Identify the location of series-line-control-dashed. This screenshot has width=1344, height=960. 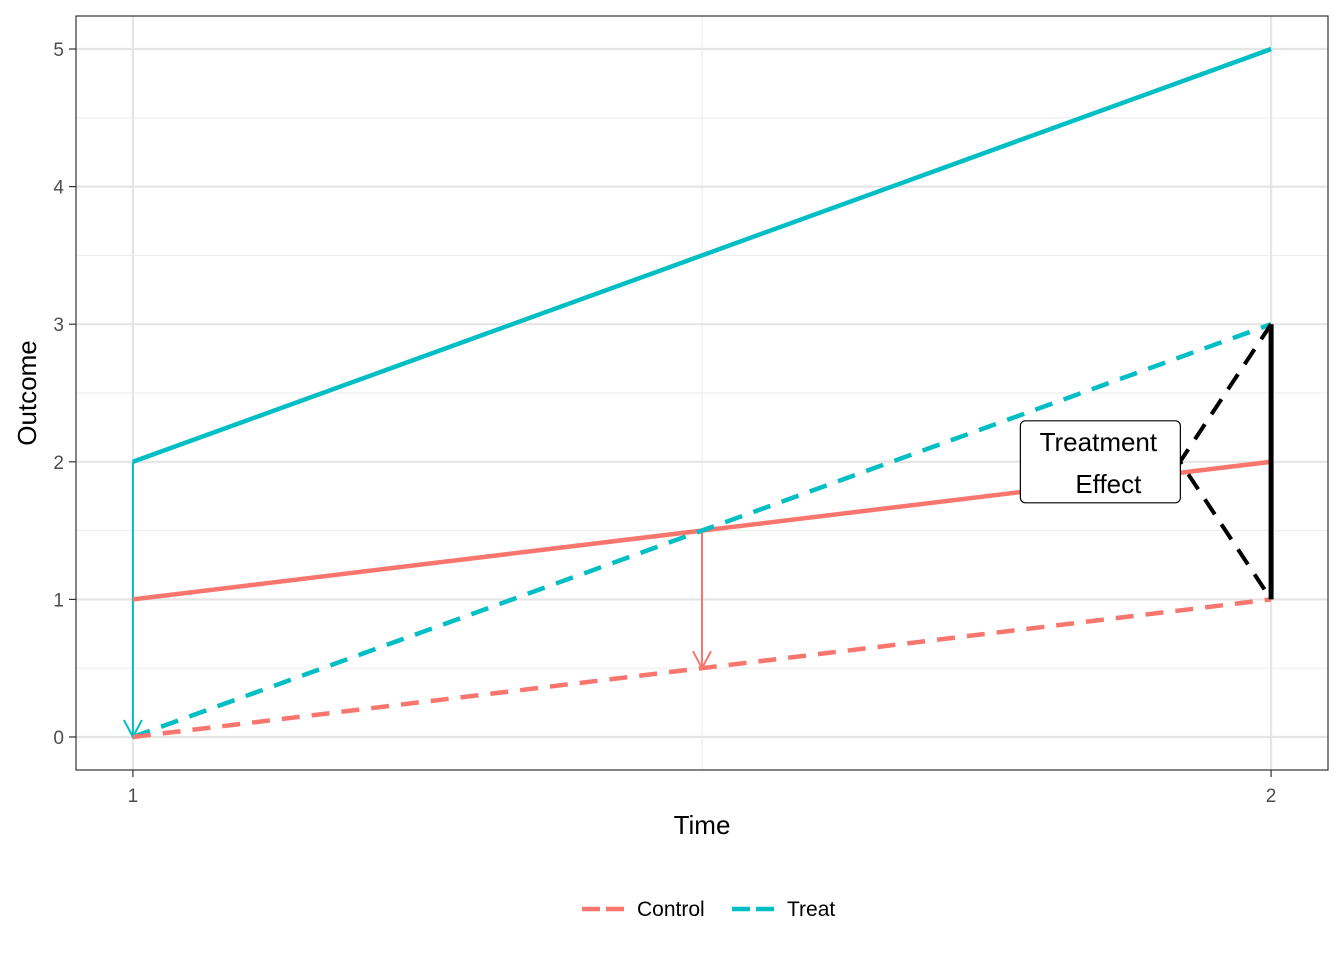
(702, 668).